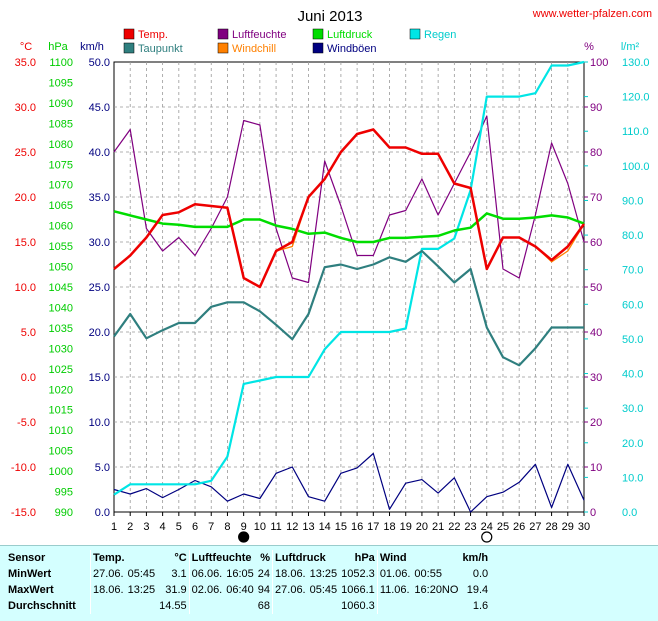 This screenshot has width=658, height=621. Describe the element at coordinates (42, 606) in the screenshot. I see `row-label: Durchschnitt` at that location.